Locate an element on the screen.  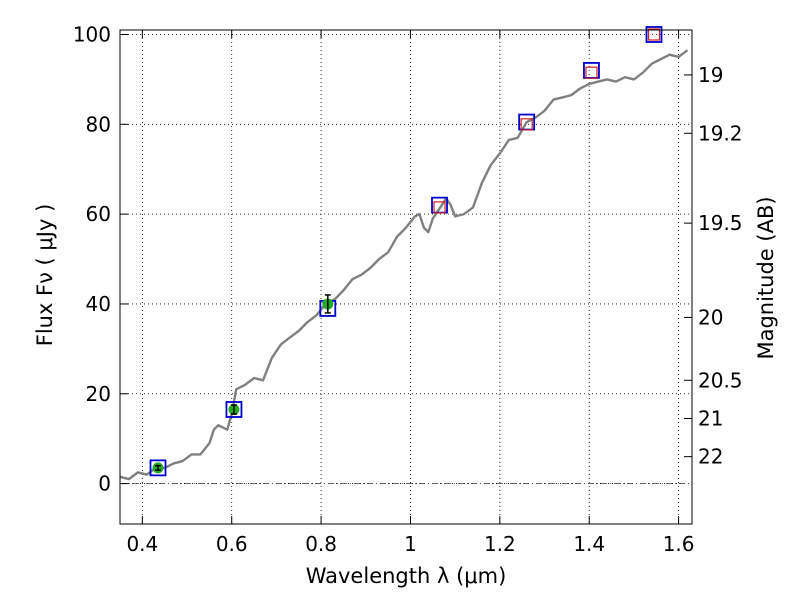
y-tick-label: 60 is located at coordinates (98, 214).